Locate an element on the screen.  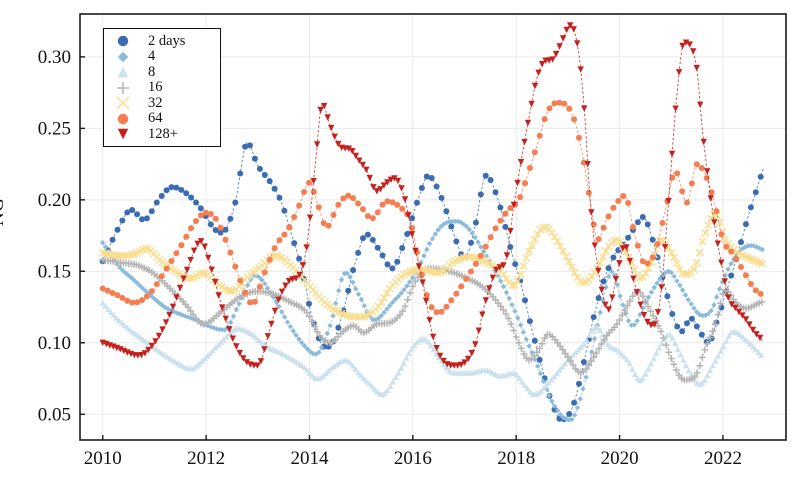
legend-item: 2 days is located at coordinates (166, 41).